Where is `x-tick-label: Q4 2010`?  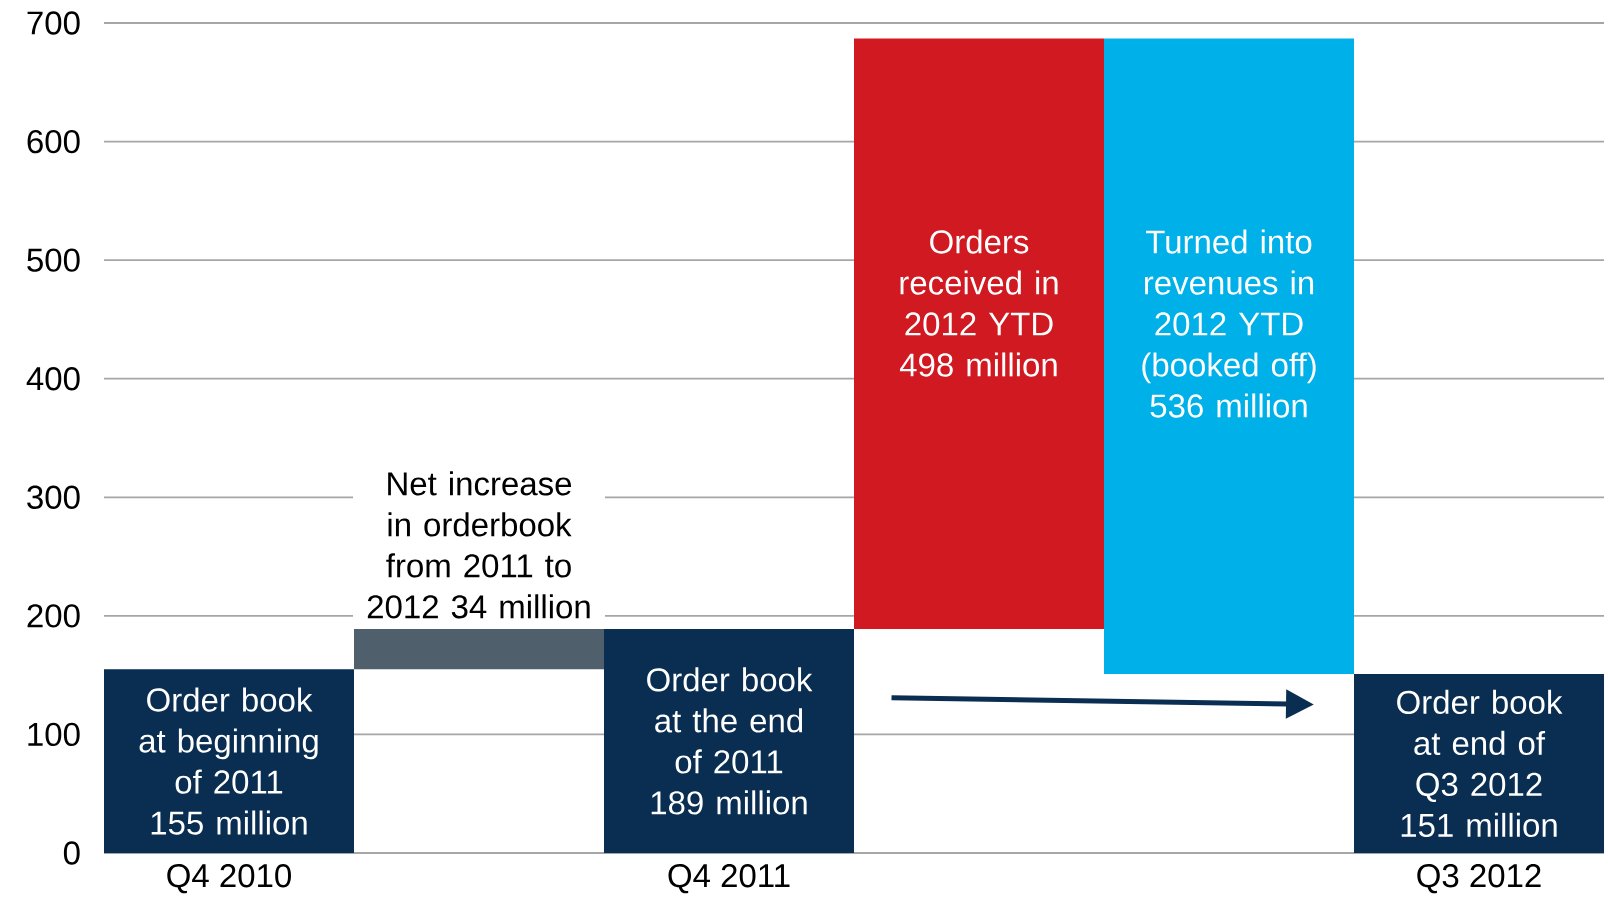
x-tick-label: Q4 2010 is located at coordinates (229, 879).